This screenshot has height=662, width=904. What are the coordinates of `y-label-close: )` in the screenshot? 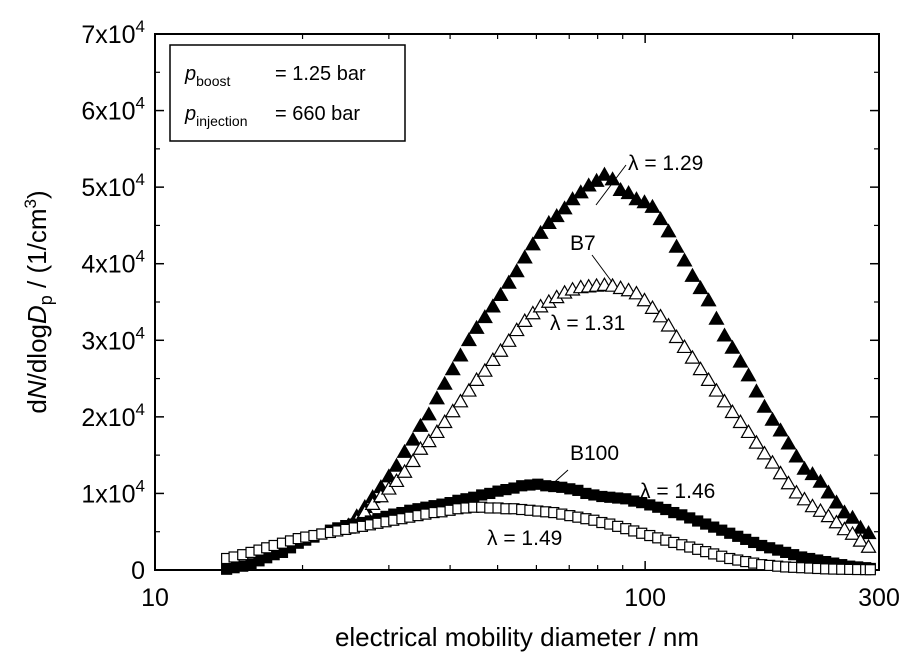 It's located at (37, 194).